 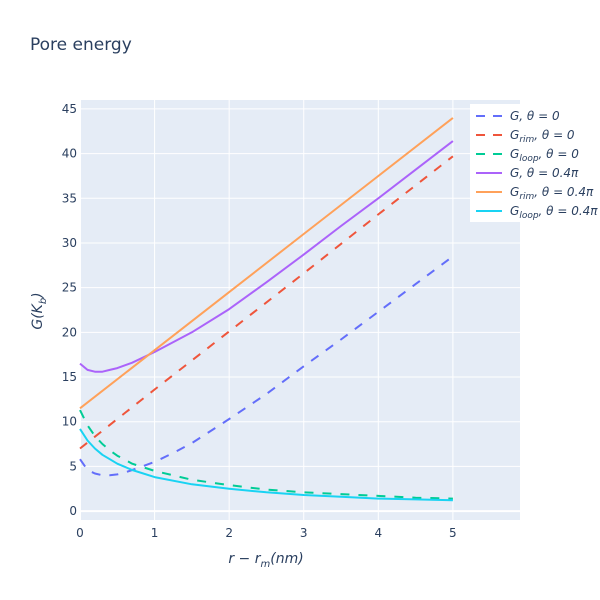 I want to click on x-tick-label: 3, so click(x=304, y=533).